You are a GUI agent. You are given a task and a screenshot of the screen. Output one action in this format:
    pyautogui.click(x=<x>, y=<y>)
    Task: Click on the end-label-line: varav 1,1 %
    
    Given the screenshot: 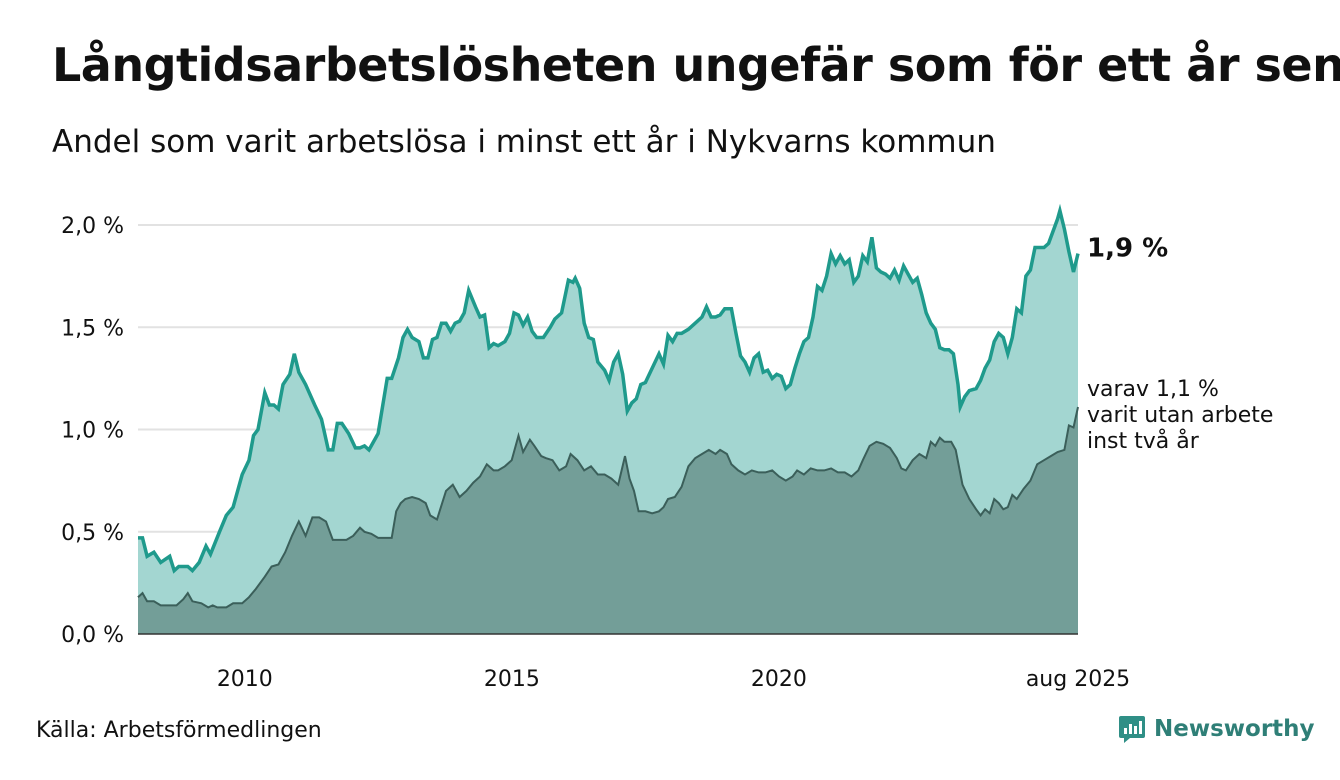 What is the action you would take?
    pyautogui.click(x=1153, y=389)
    